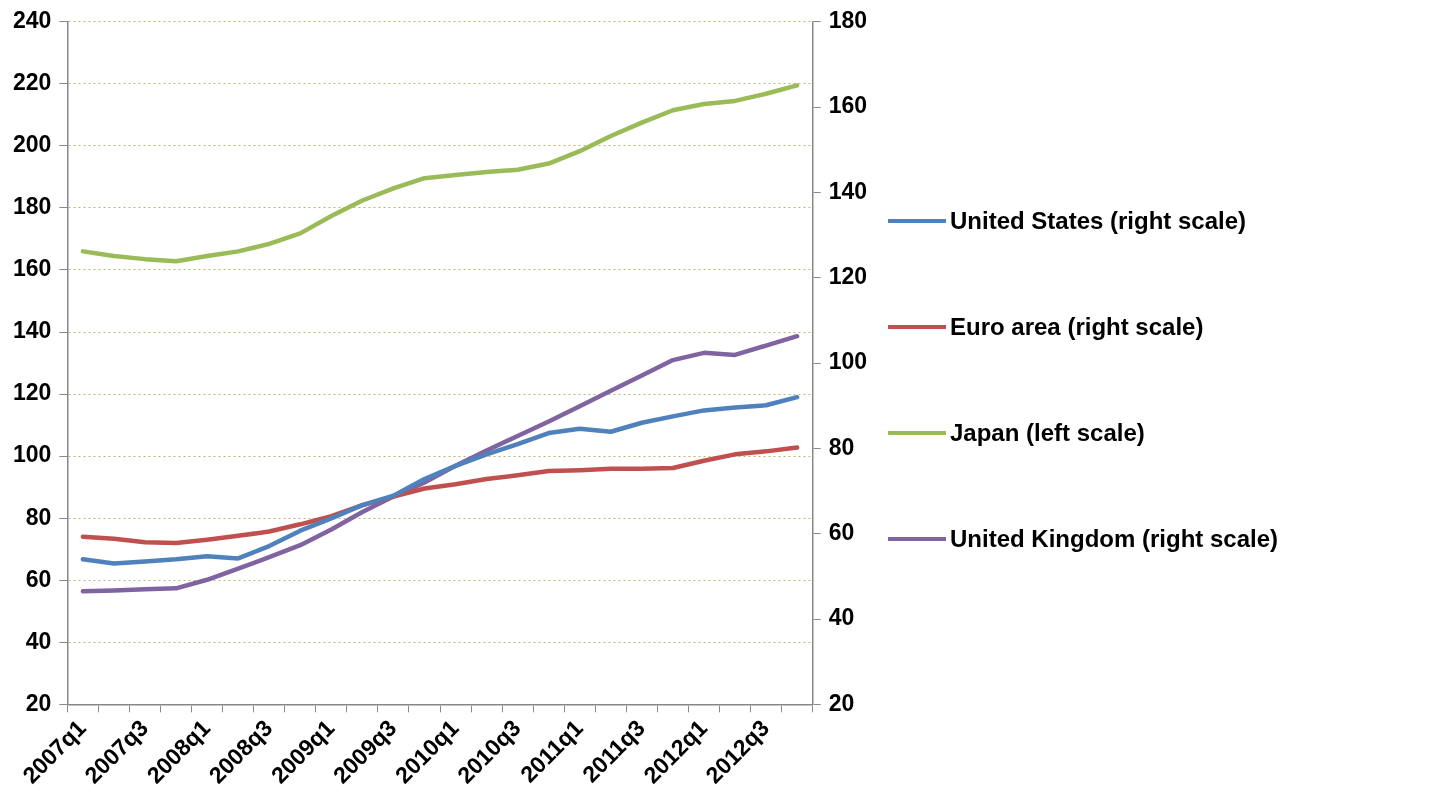  What do you see at coordinates (32, 206) in the screenshot?
I see `y-tick-label: 180` at bounding box center [32, 206].